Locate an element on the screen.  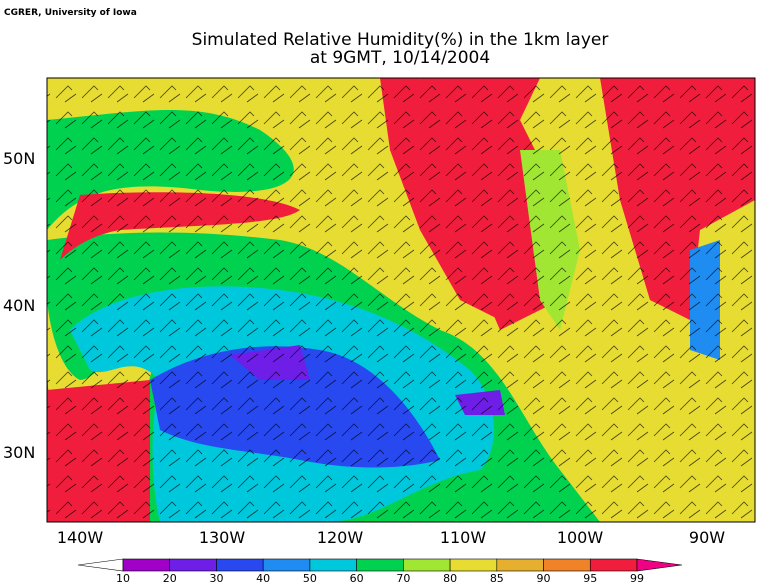
lat-label: 30N is located at coordinates (19, 452).